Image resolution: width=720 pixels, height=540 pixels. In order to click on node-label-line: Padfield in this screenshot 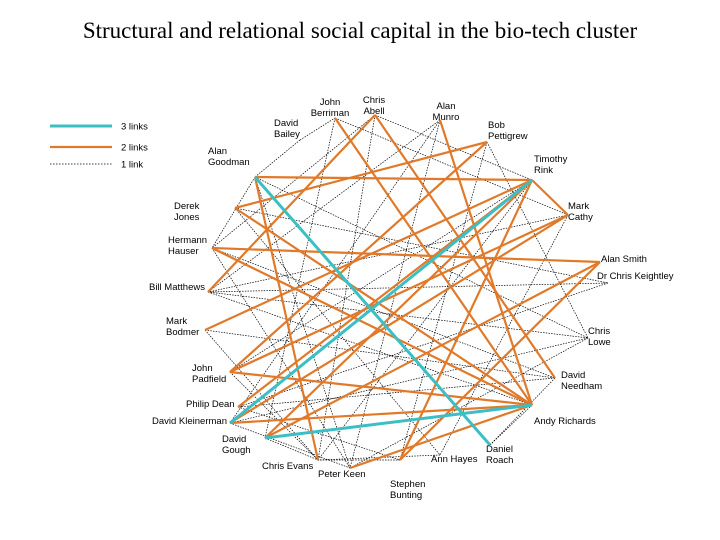, I will do `click(209, 379)`.